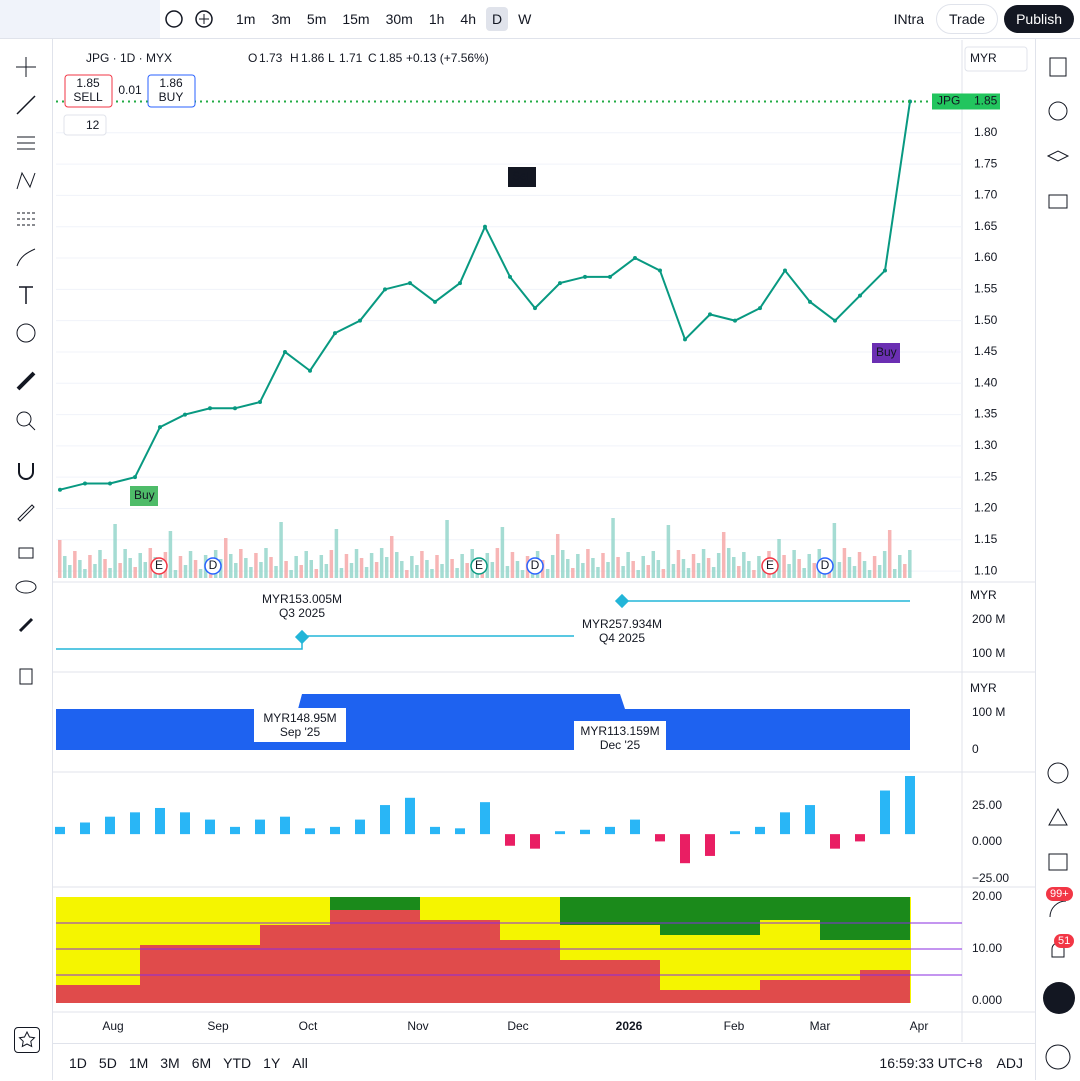 The image size is (1080, 1081). I want to click on currency-label: MYR, so click(983, 595).